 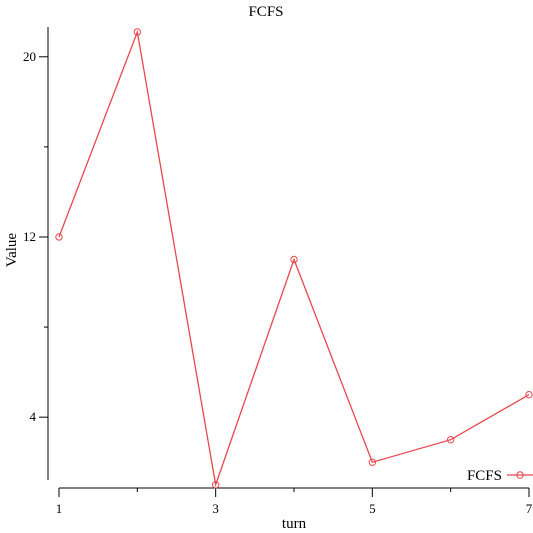 What do you see at coordinates (36, 253) in the screenshot?
I see `y-axis: 4 12 20` at bounding box center [36, 253].